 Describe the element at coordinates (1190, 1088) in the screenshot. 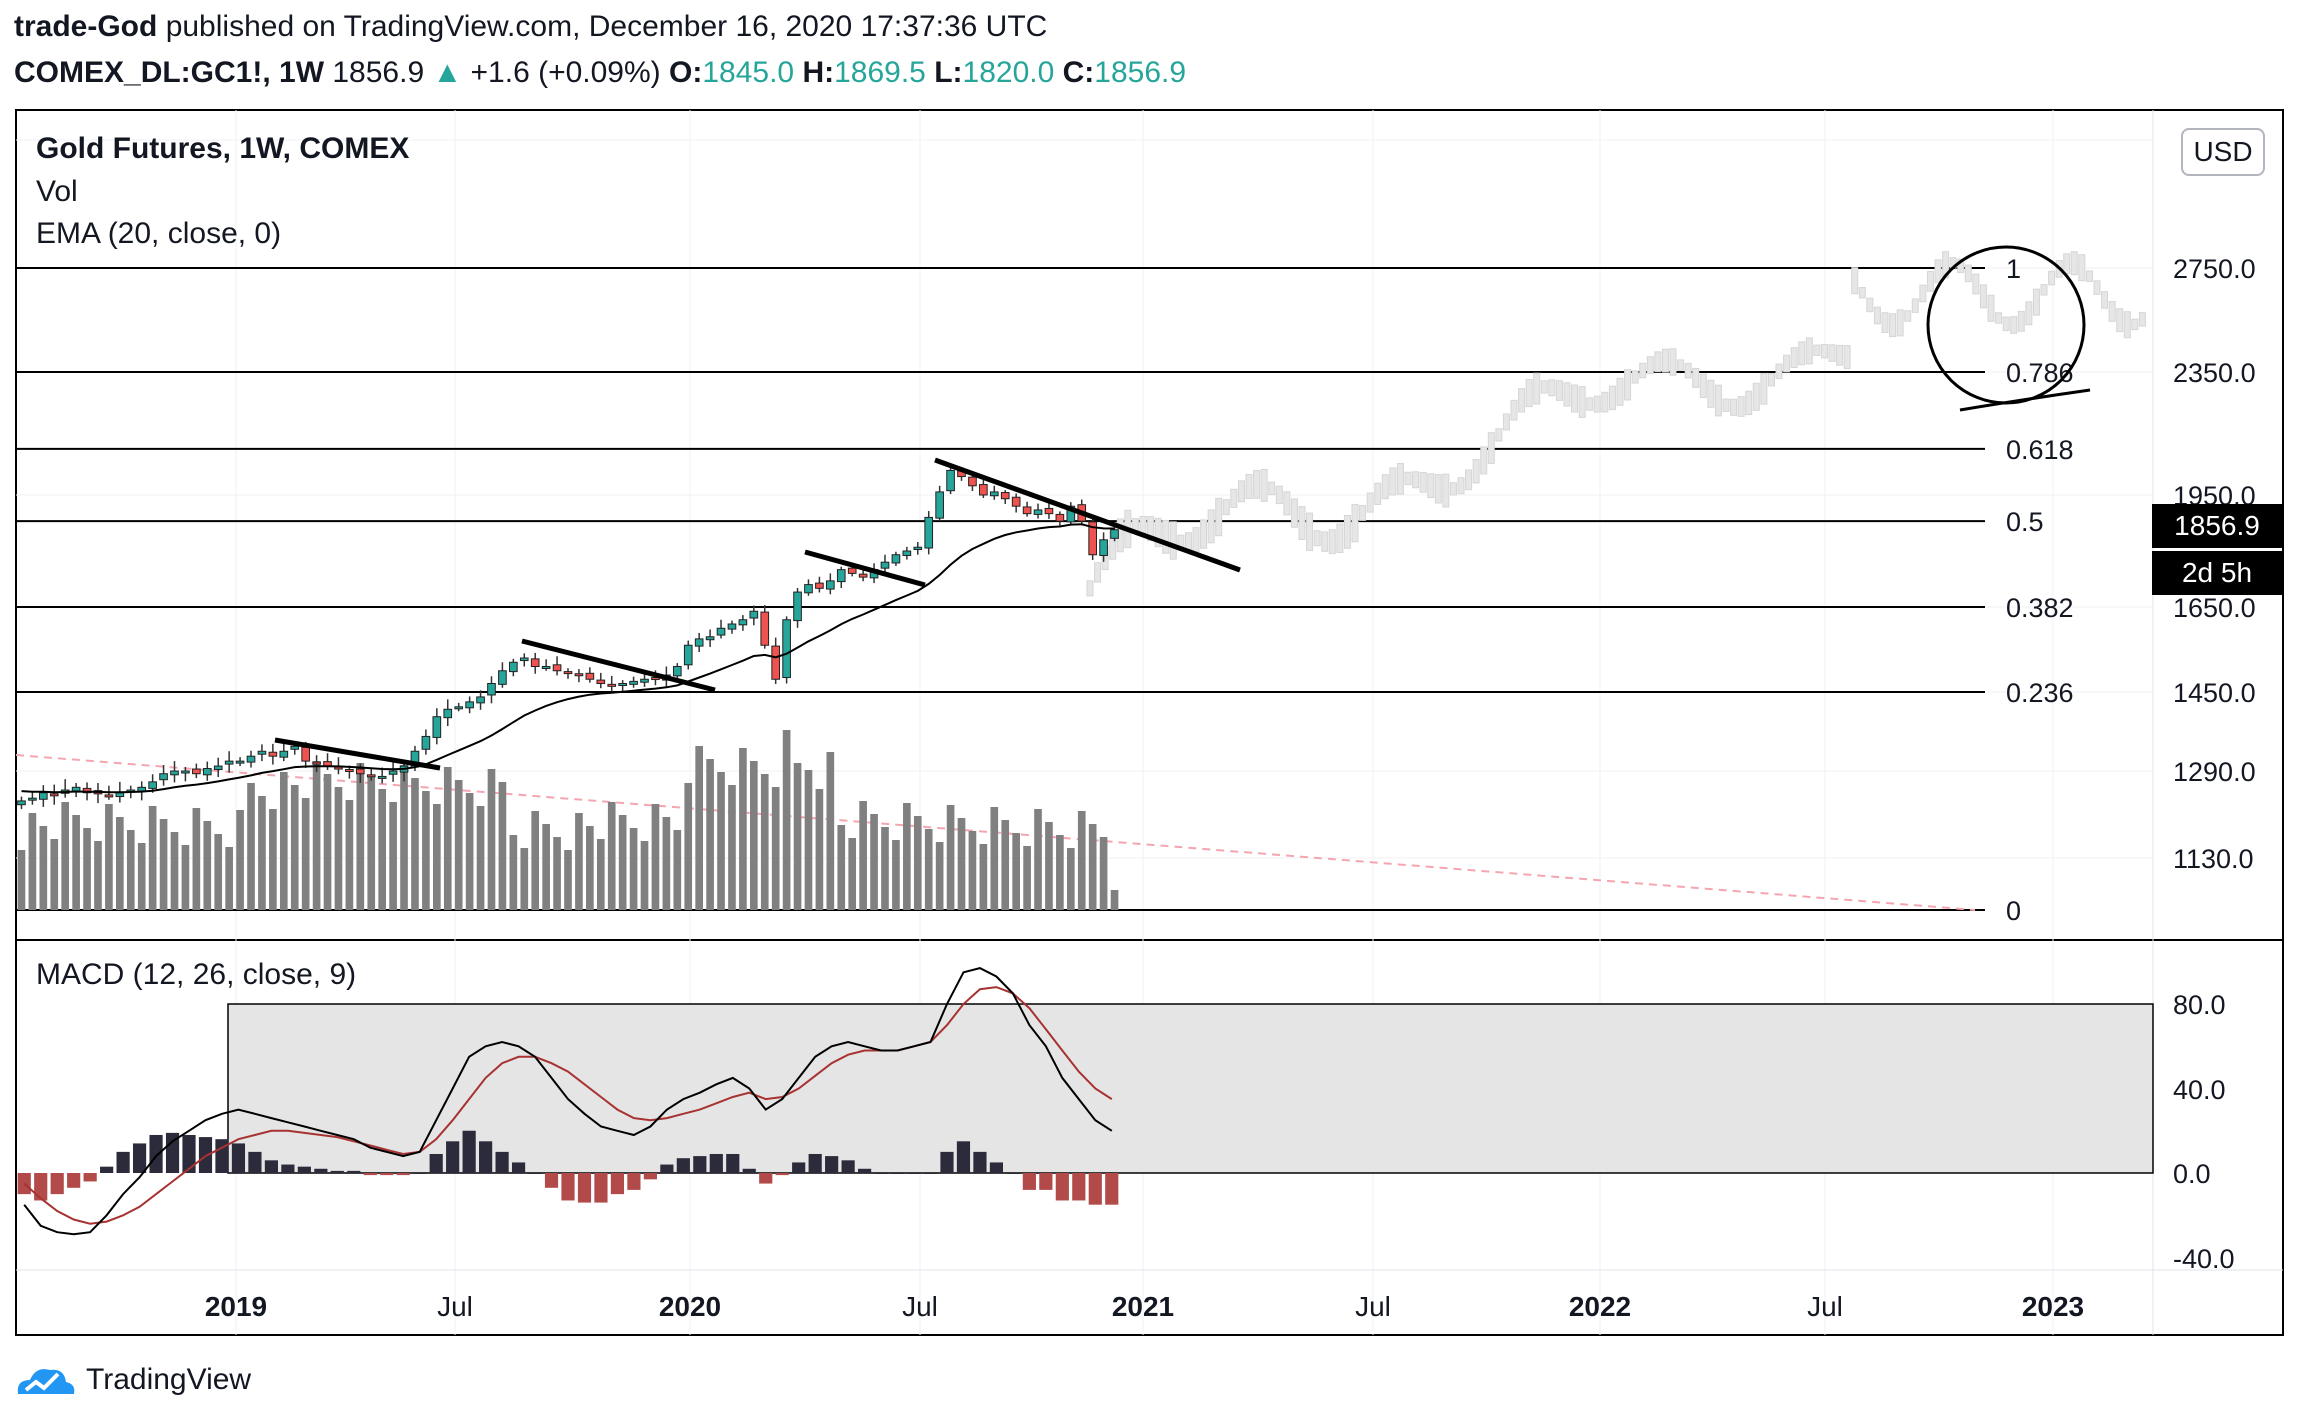

I see `macd-band` at that location.